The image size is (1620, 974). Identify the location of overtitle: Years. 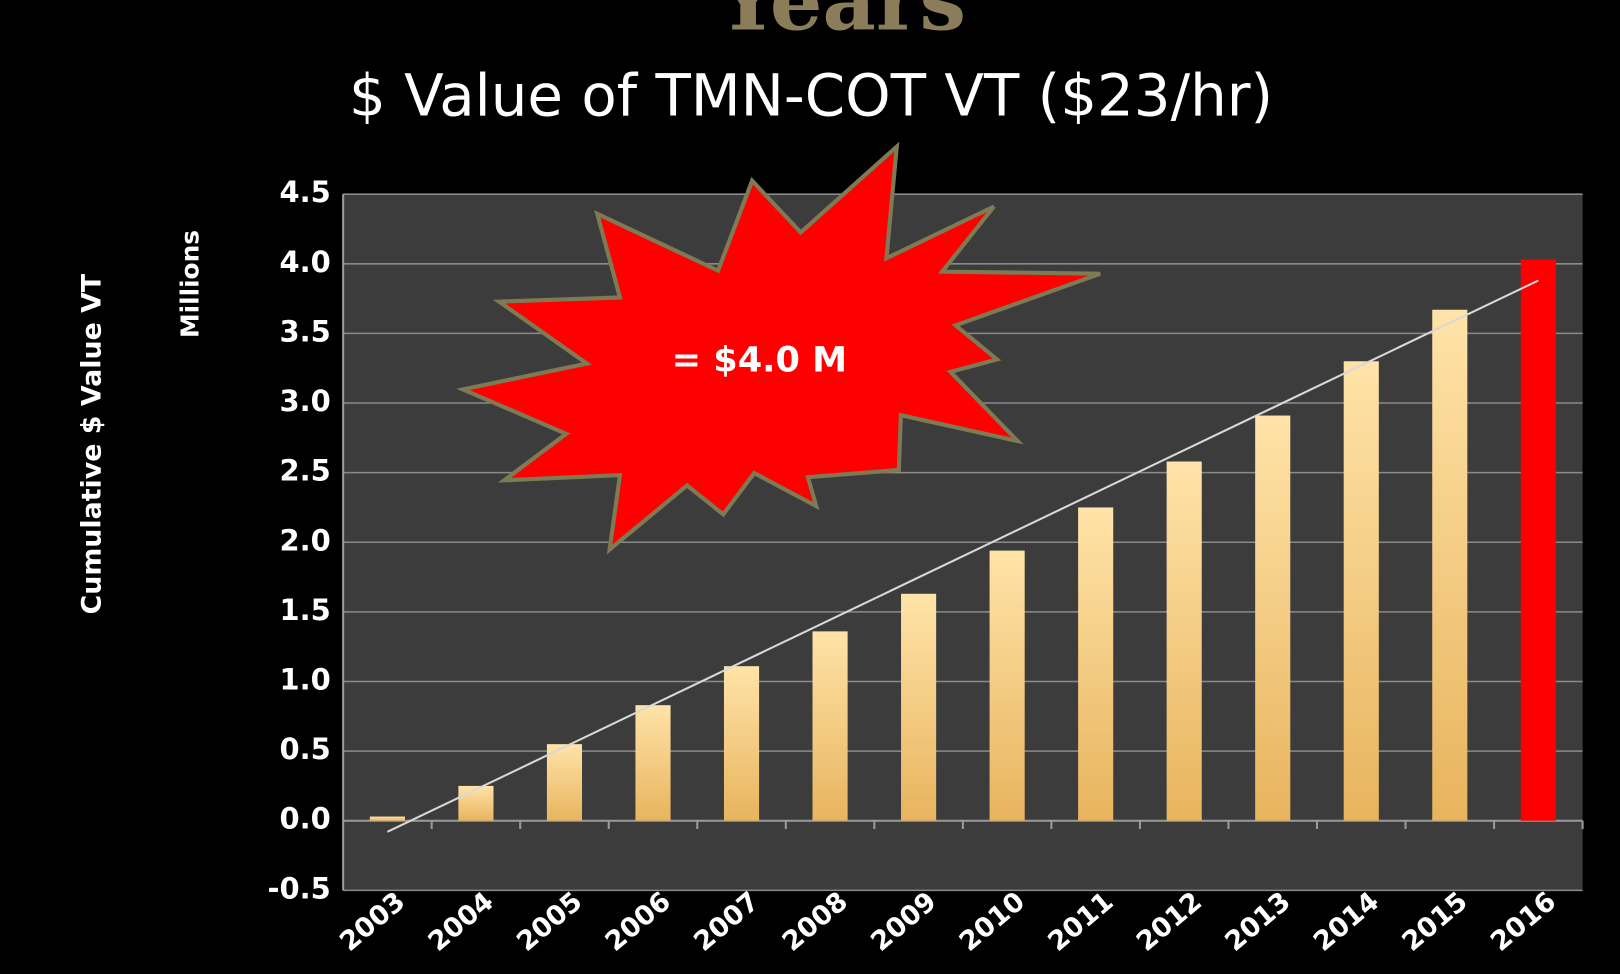
(841, 25).